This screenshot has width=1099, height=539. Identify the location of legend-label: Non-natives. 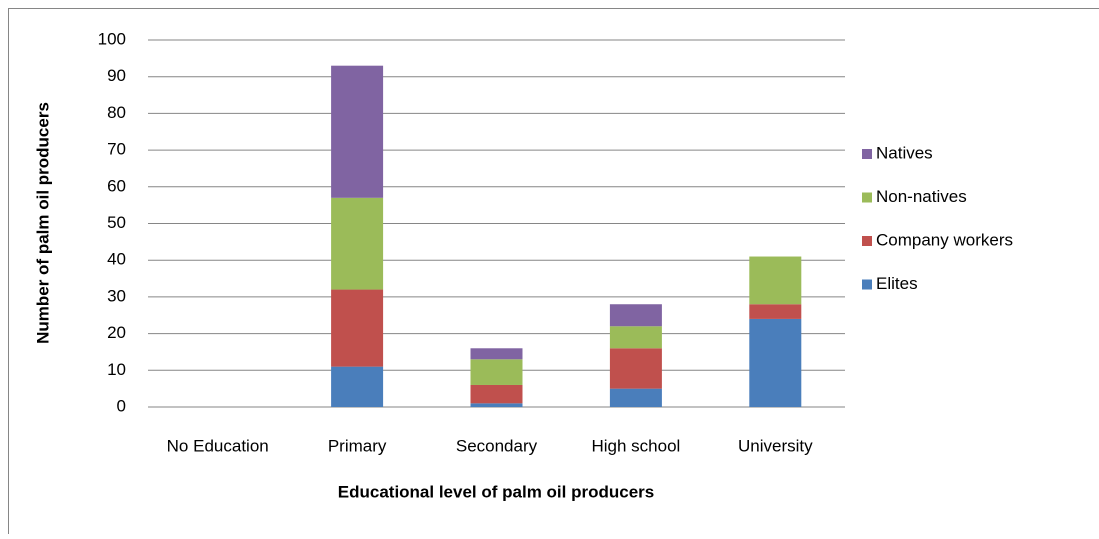
(921, 196).